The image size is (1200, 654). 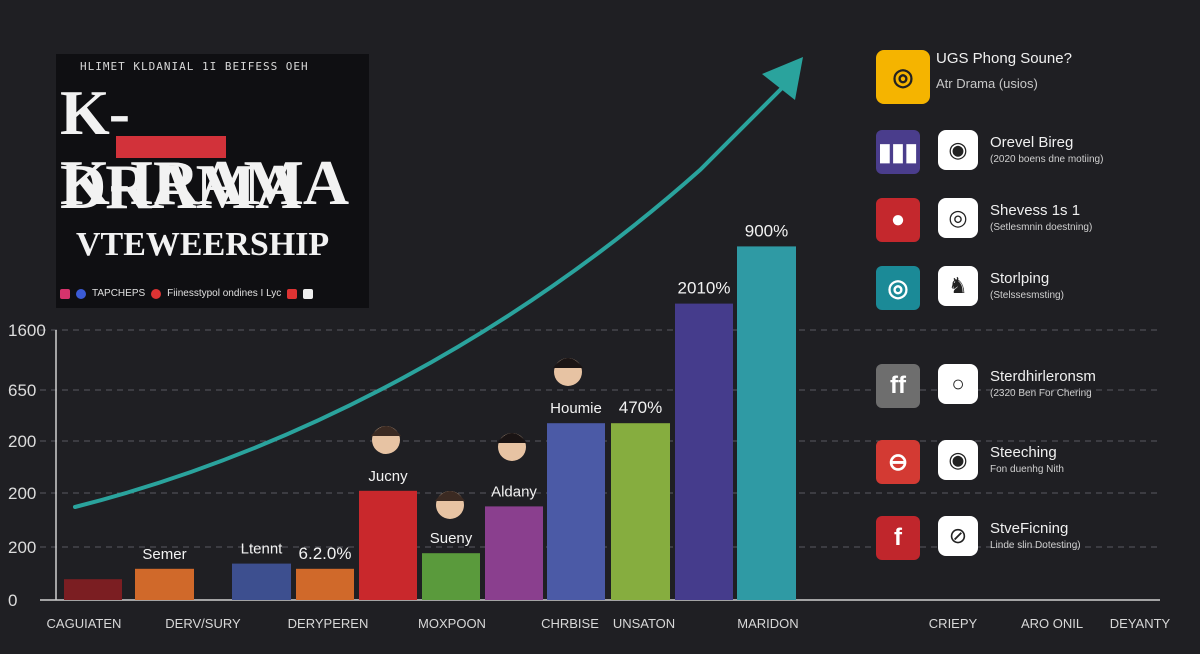 What do you see at coordinates (514, 491) in the screenshot?
I see `bar-value-label: Aldany` at bounding box center [514, 491].